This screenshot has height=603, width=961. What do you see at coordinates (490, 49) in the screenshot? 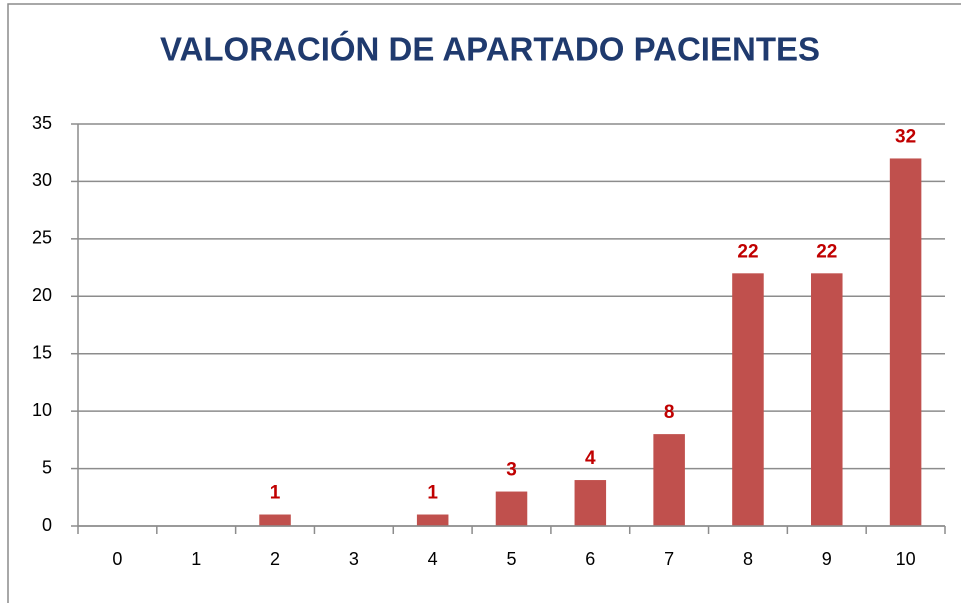
I see `chart-title: VALORACIÓN DE APARTADO PACIENTES` at bounding box center [490, 49].